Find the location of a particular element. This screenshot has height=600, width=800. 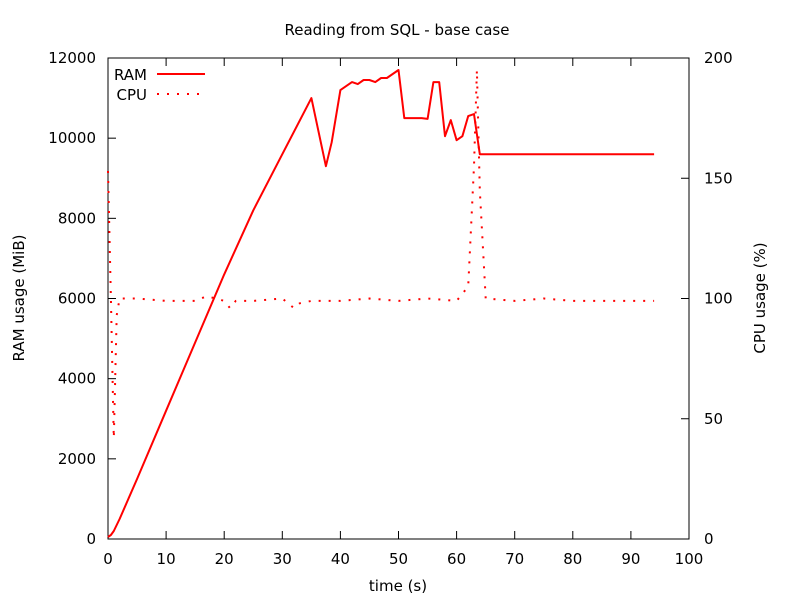

y2-axis-ticks: 0 50 100 150 200 is located at coordinates (707, 298).